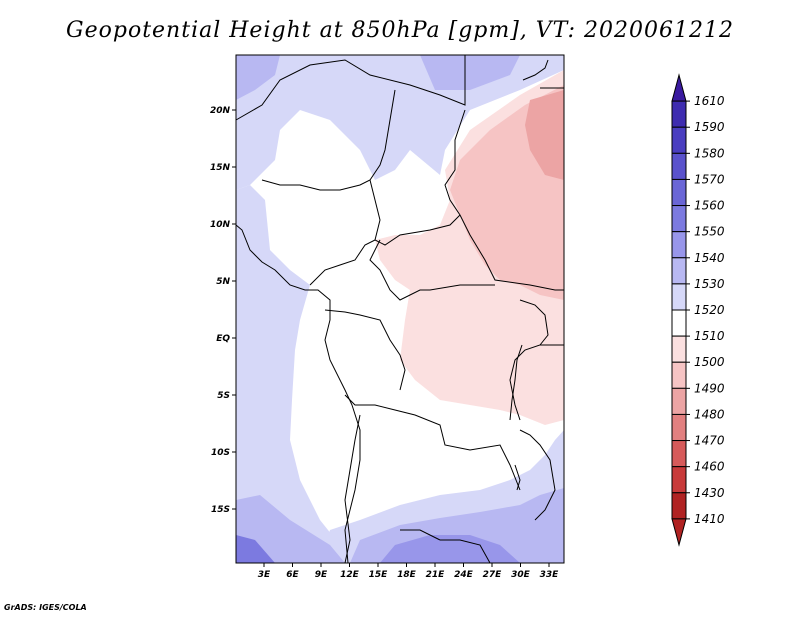 This screenshot has height=618, width=800. I want to click on lat-tick-label: EQ, so click(223, 339).